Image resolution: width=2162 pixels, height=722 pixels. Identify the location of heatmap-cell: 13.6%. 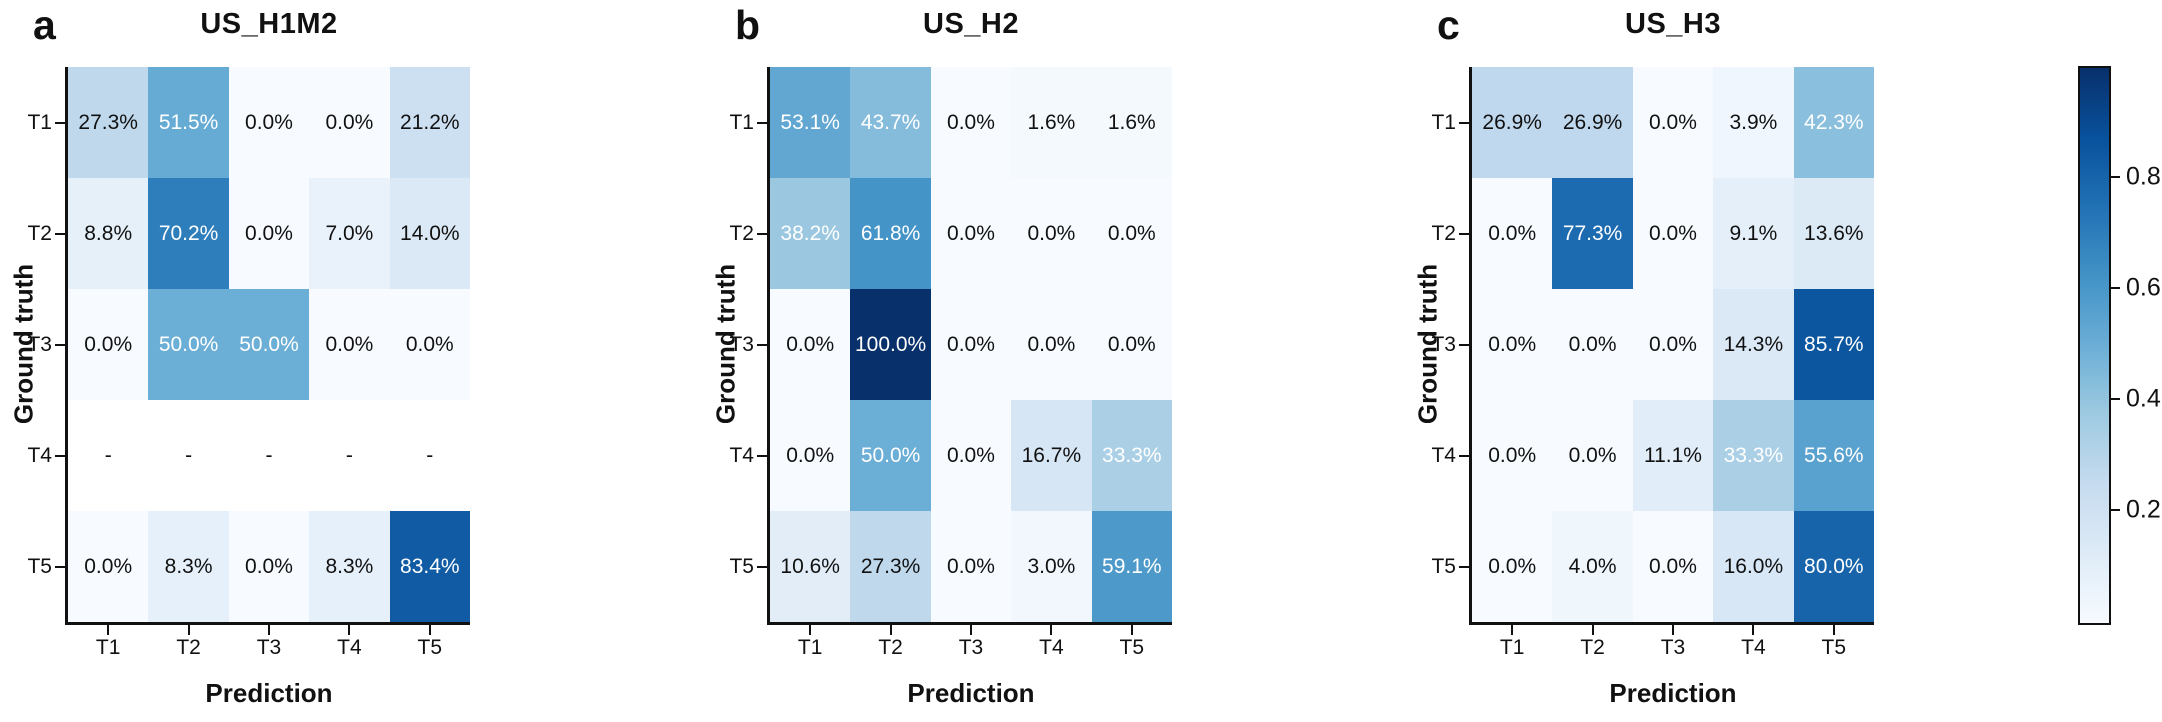
(1833, 233).